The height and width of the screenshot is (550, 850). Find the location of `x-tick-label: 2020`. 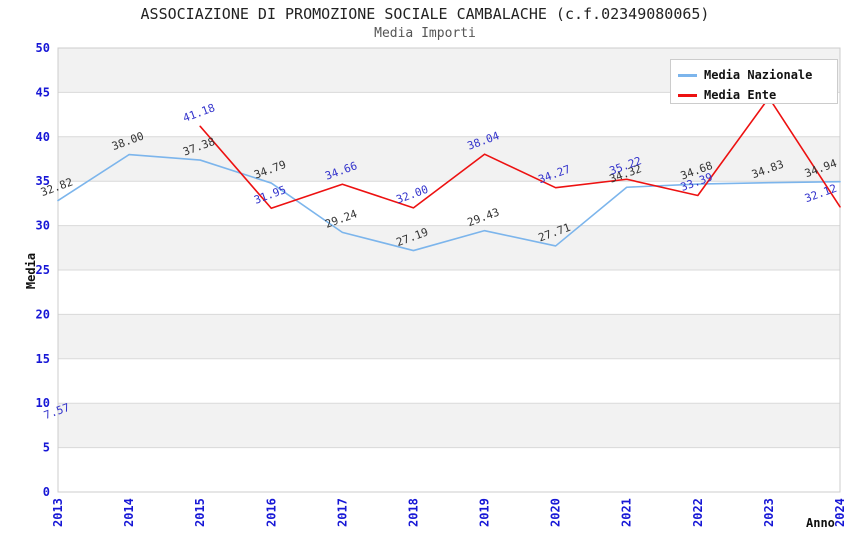

x-tick-label: 2020 is located at coordinates (556, 512).